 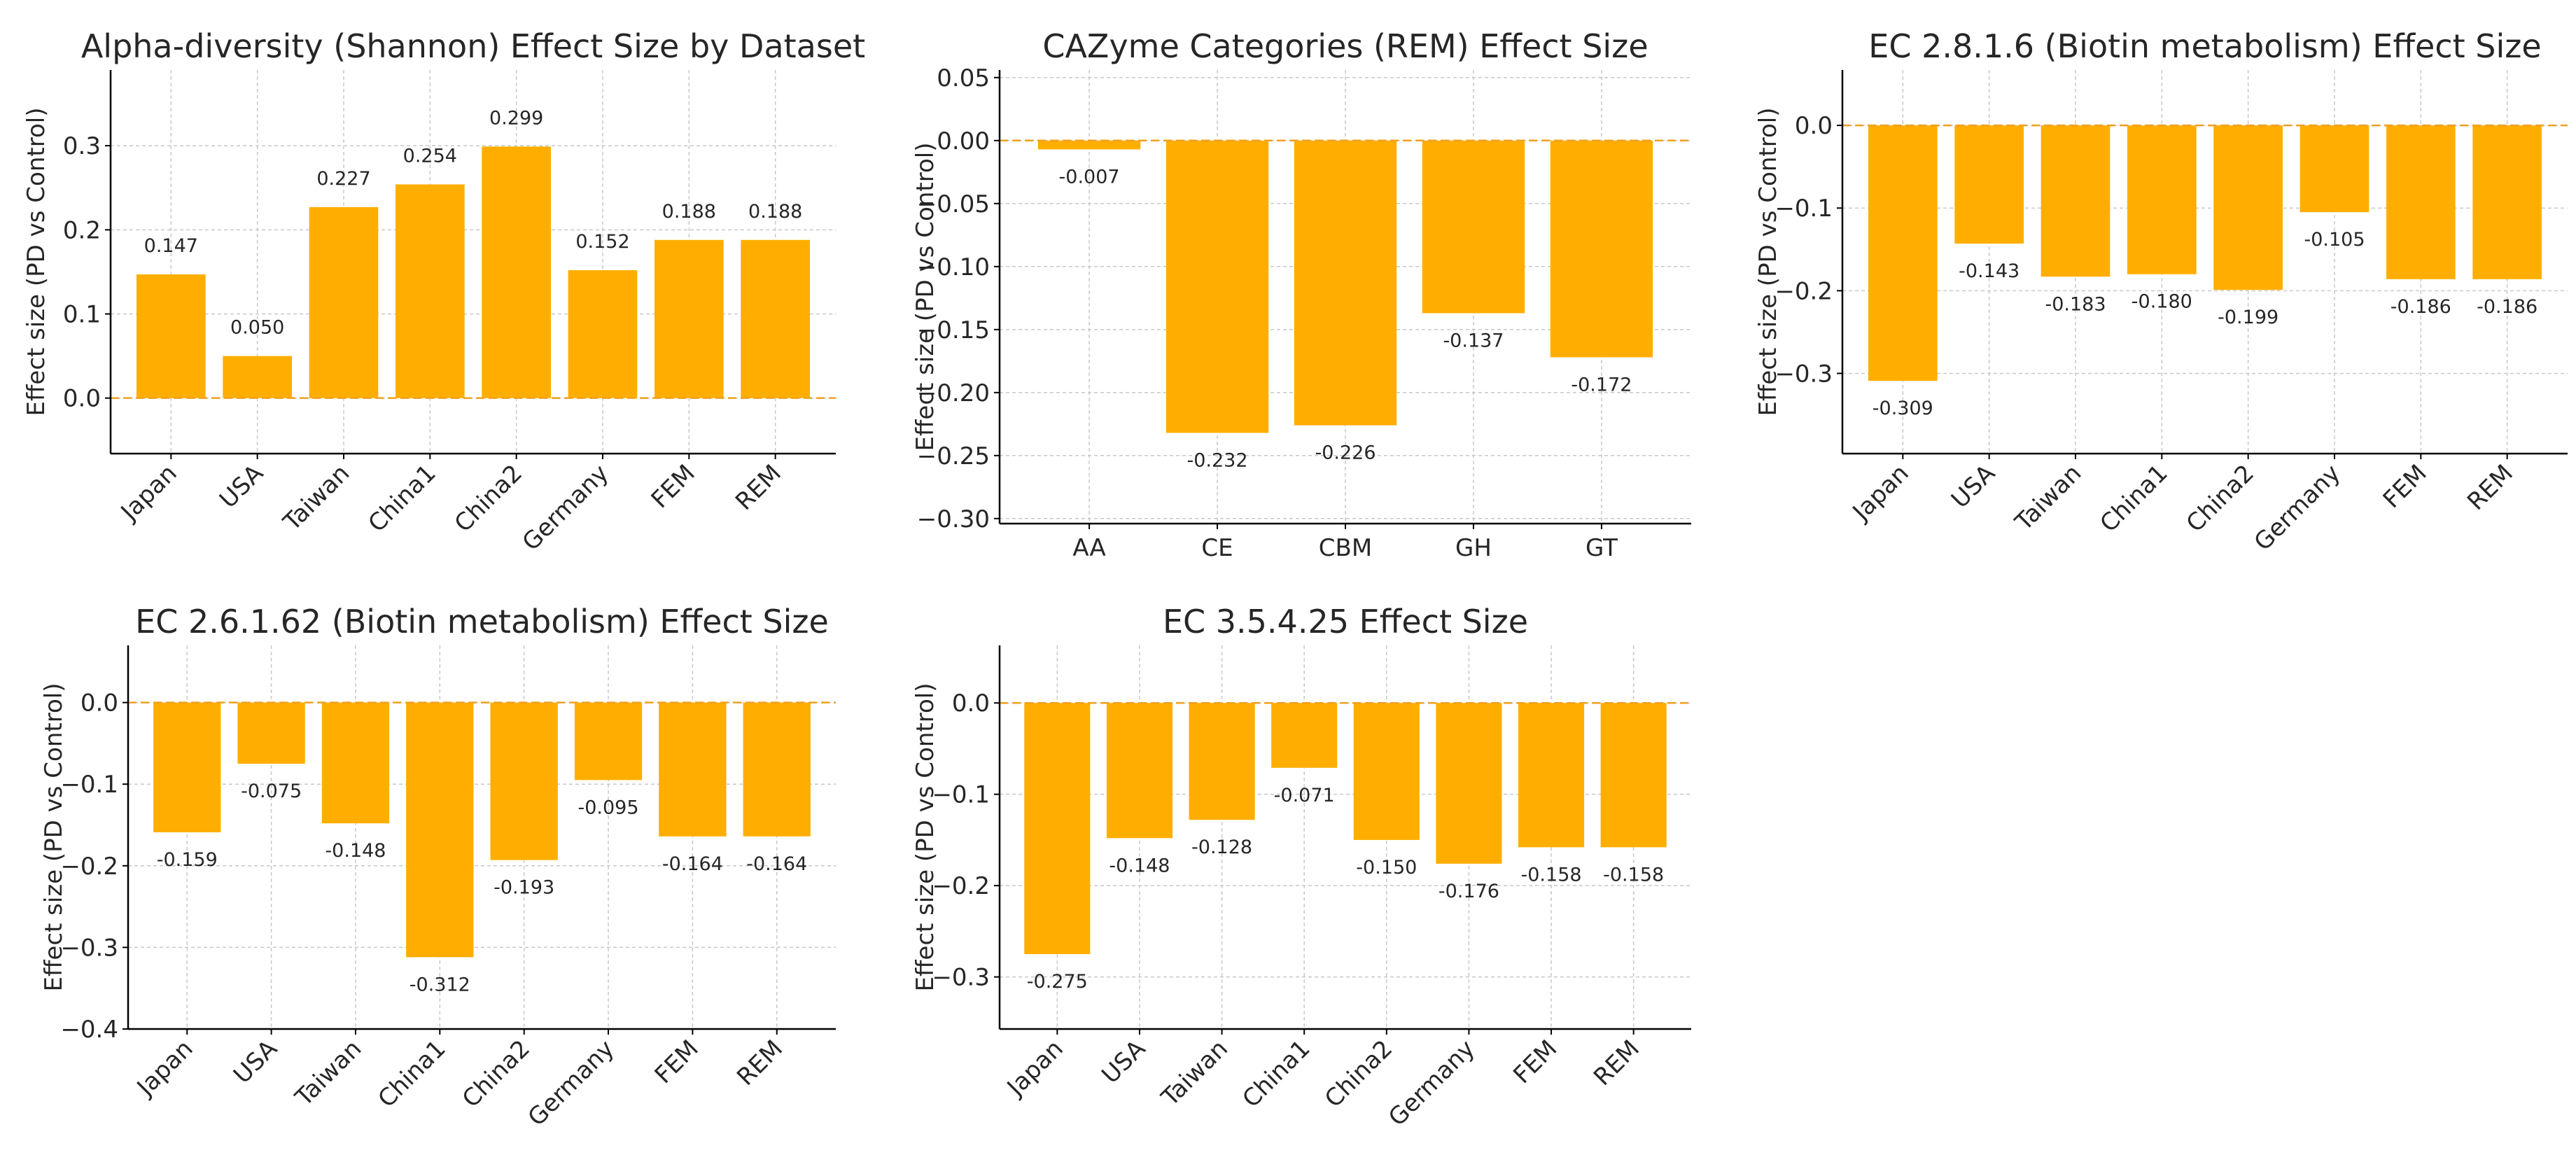 What do you see at coordinates (1057, 982) in the screenshot?
I see `data-label: -0.275` at bounding box center [1057, 982].